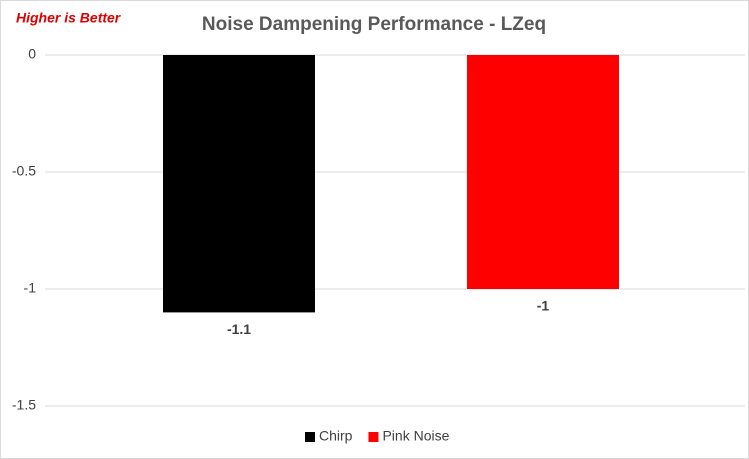 The width and height of the screenshot is (749, 459). What do you see at coordinates (374, 24) in the screenshot?
I see `chart-title: Noise Dampening Performance - LZeq` at bounding box center [374, 24].